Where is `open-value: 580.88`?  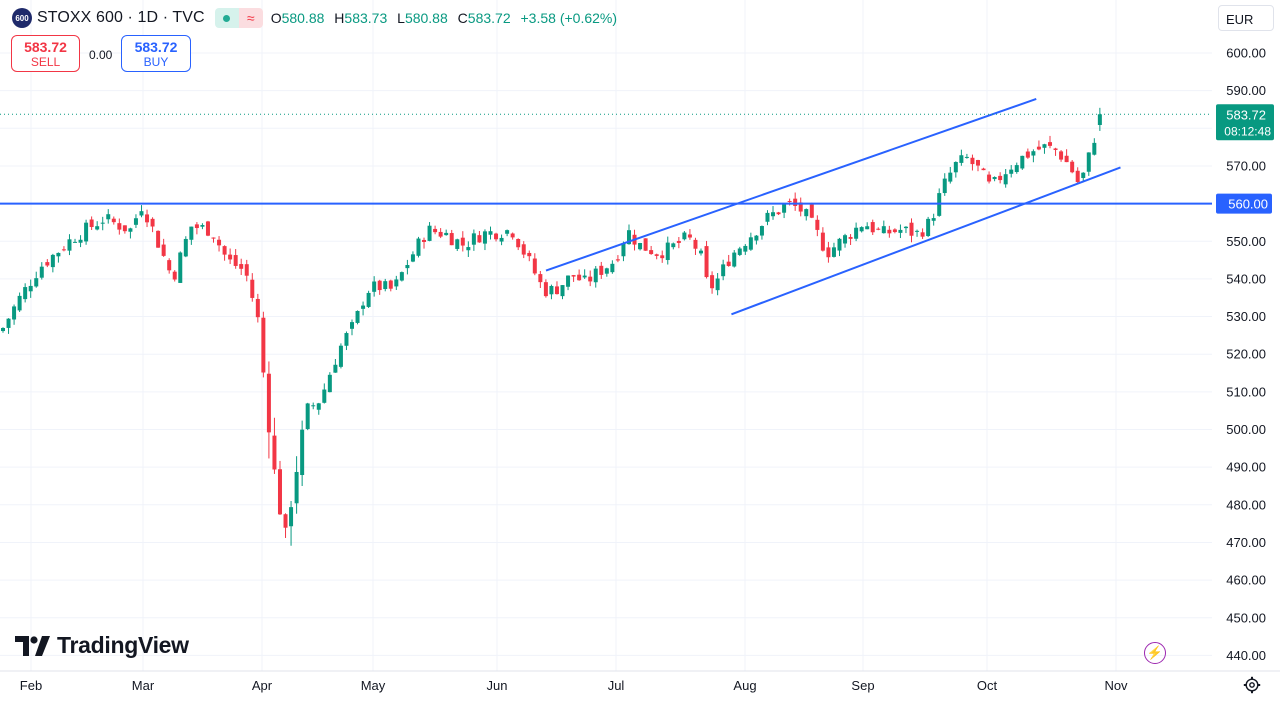 open-value: 580.88 is located at coordinates (303, 18).